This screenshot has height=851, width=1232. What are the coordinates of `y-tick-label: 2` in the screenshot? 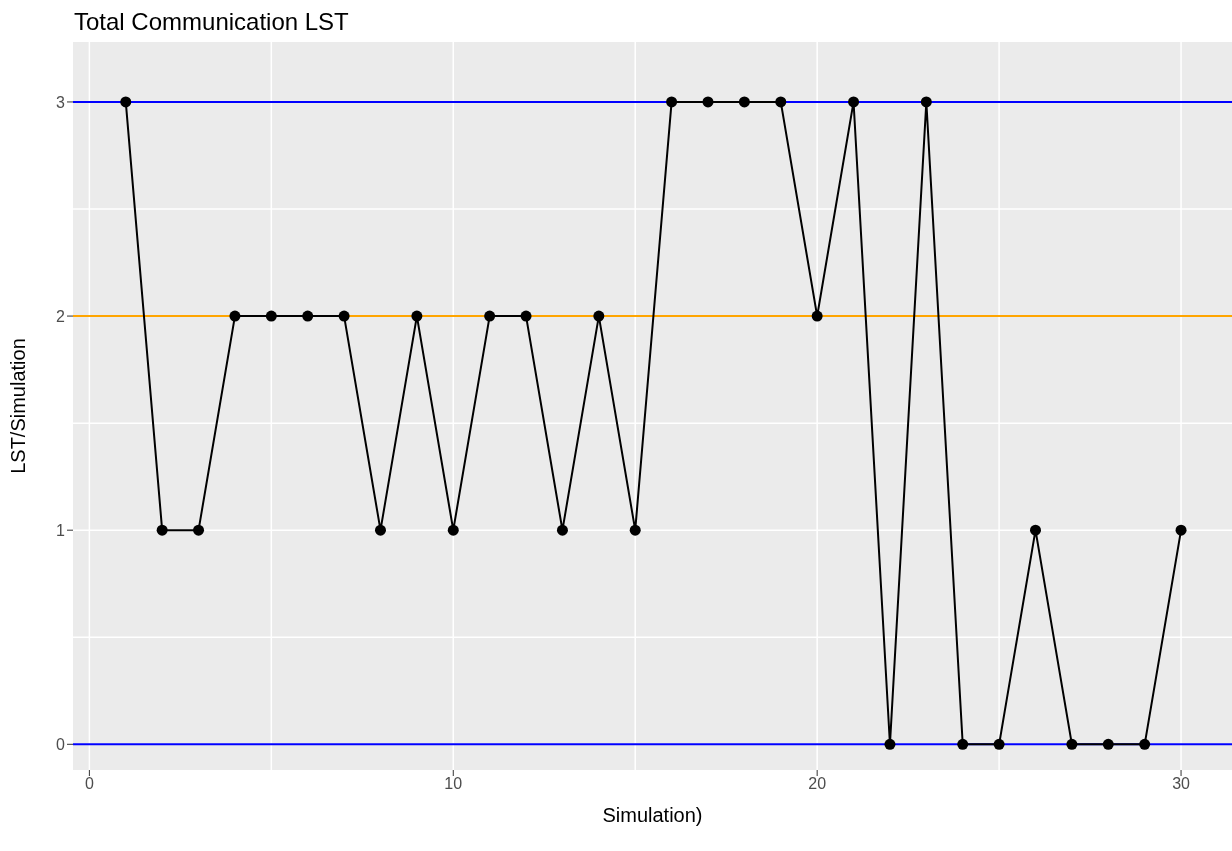 It's located at (61, 316).